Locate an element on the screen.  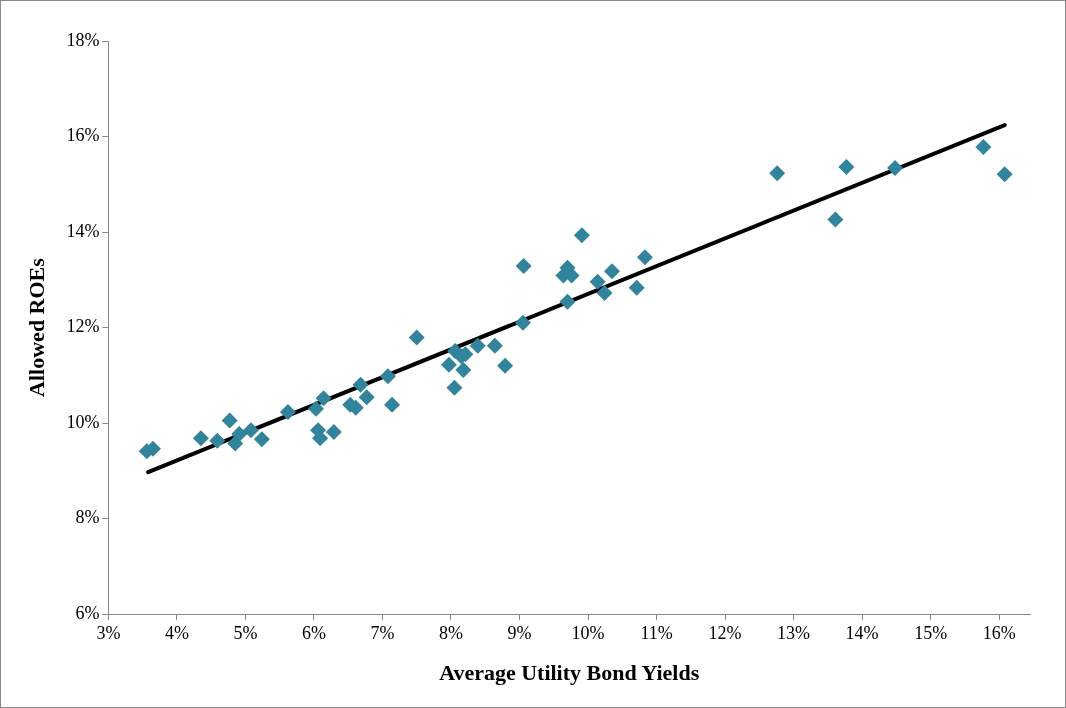
x-tick-label: 12% is located at coordinates (725, 632).